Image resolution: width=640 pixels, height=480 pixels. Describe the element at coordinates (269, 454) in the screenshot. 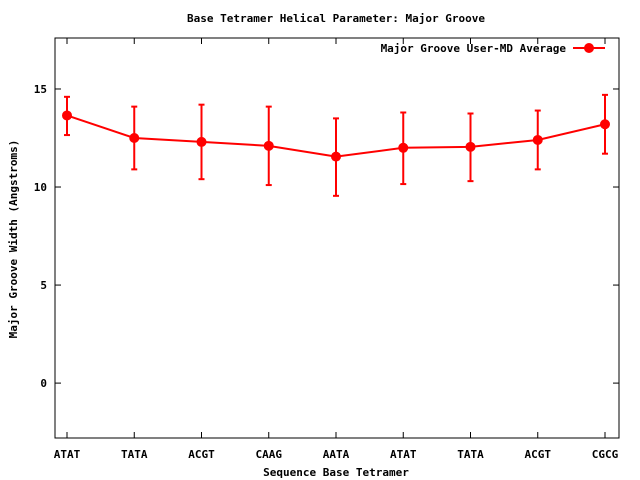

I see `x-tick-label: CAAG` at that location.